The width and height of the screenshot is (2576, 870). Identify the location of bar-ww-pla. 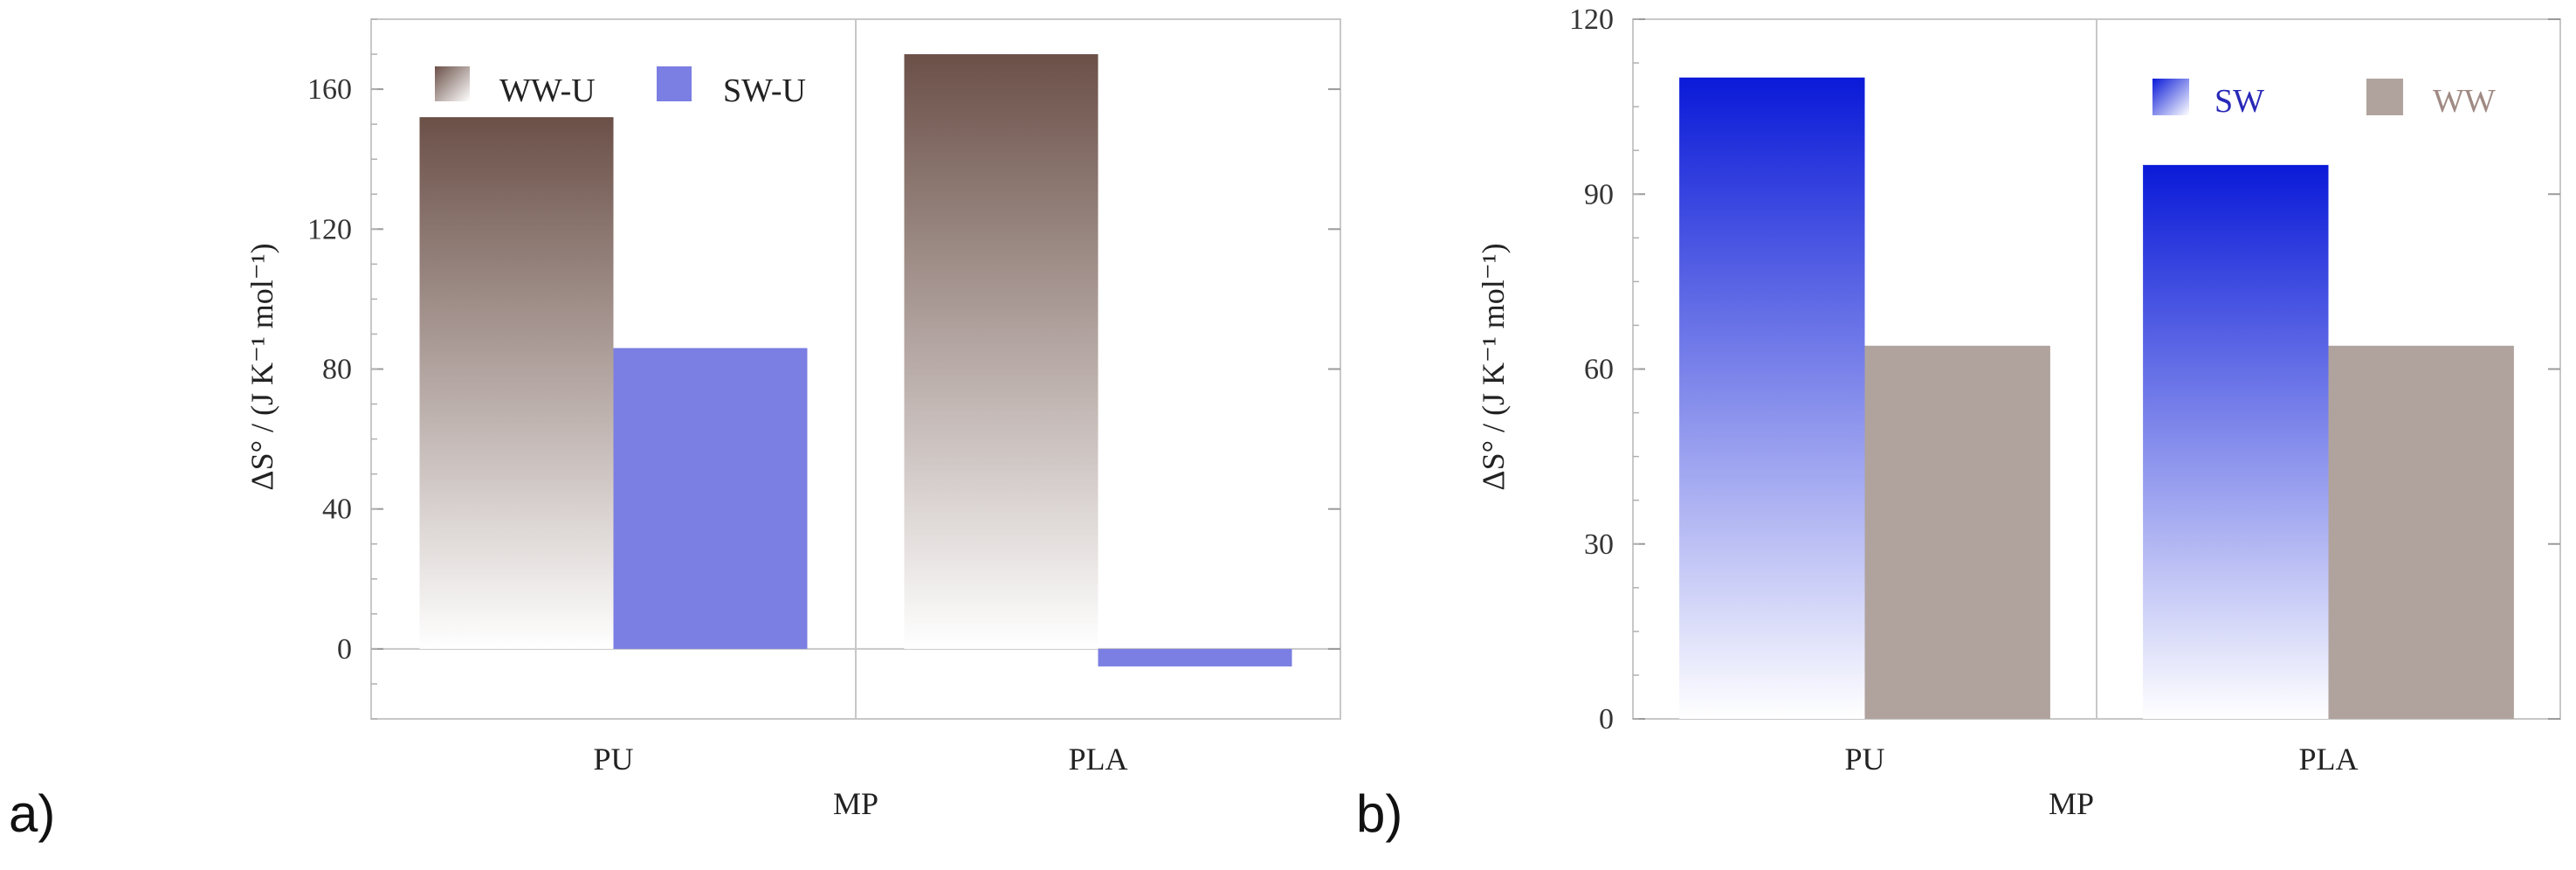
(2421, 532).